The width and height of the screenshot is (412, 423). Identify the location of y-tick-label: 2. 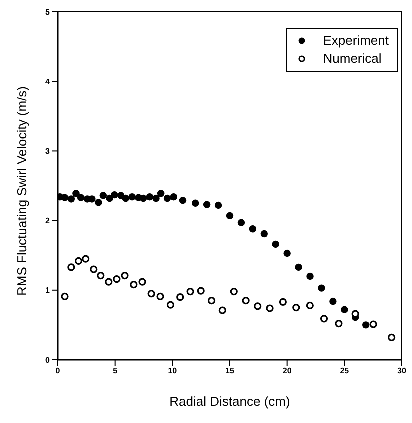
(48, 221).